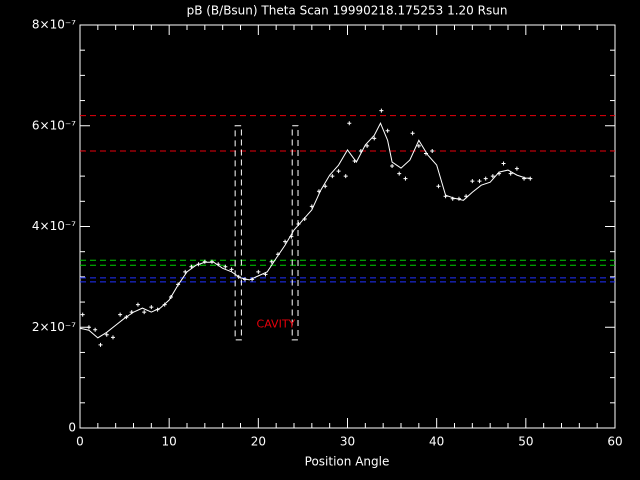 The height and width of the screenshot is (480, 640). I want to click on y-tick-label: 2×10⁻⁷, so click(54, 327).